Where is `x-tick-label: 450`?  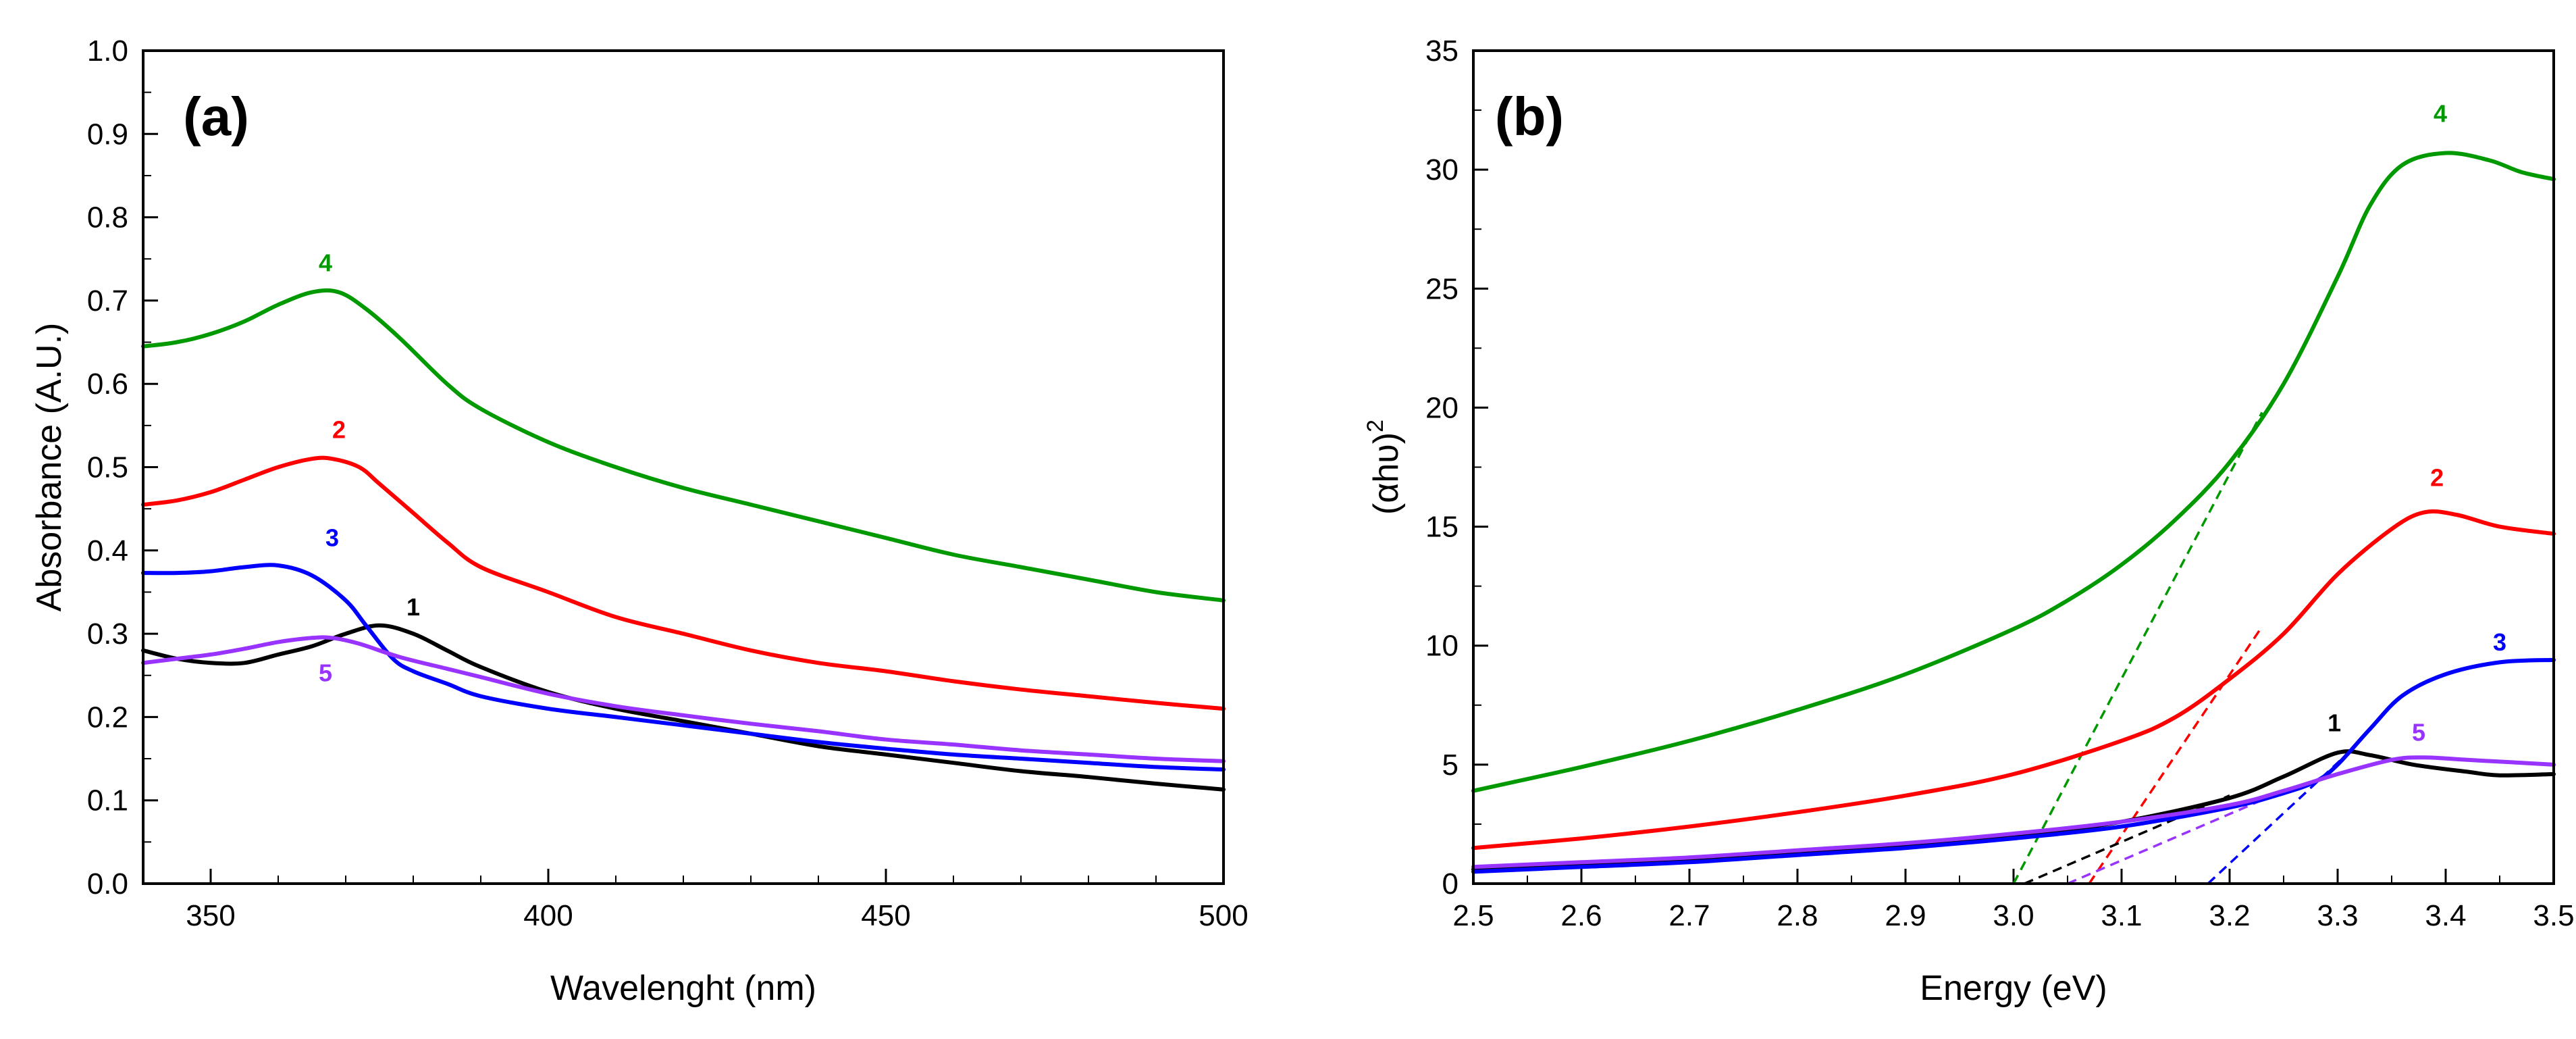
x-tick-label: 450 is located at coordinates (885, 915).